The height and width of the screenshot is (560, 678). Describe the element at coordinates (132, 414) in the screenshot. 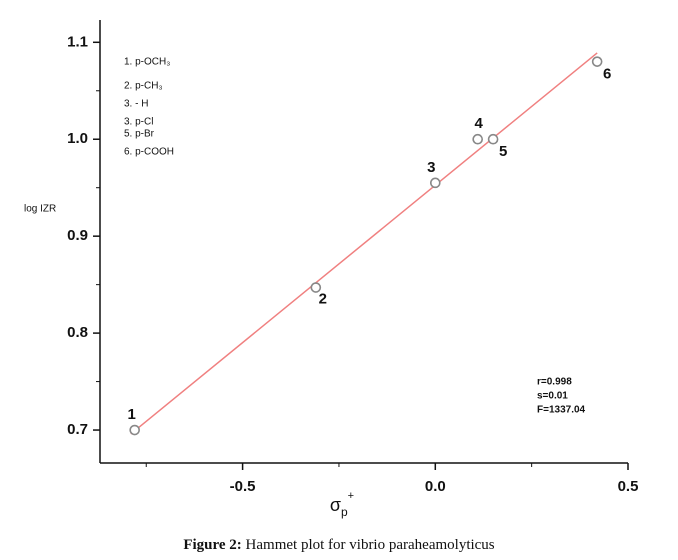

I see `point-label: 1` at that location.